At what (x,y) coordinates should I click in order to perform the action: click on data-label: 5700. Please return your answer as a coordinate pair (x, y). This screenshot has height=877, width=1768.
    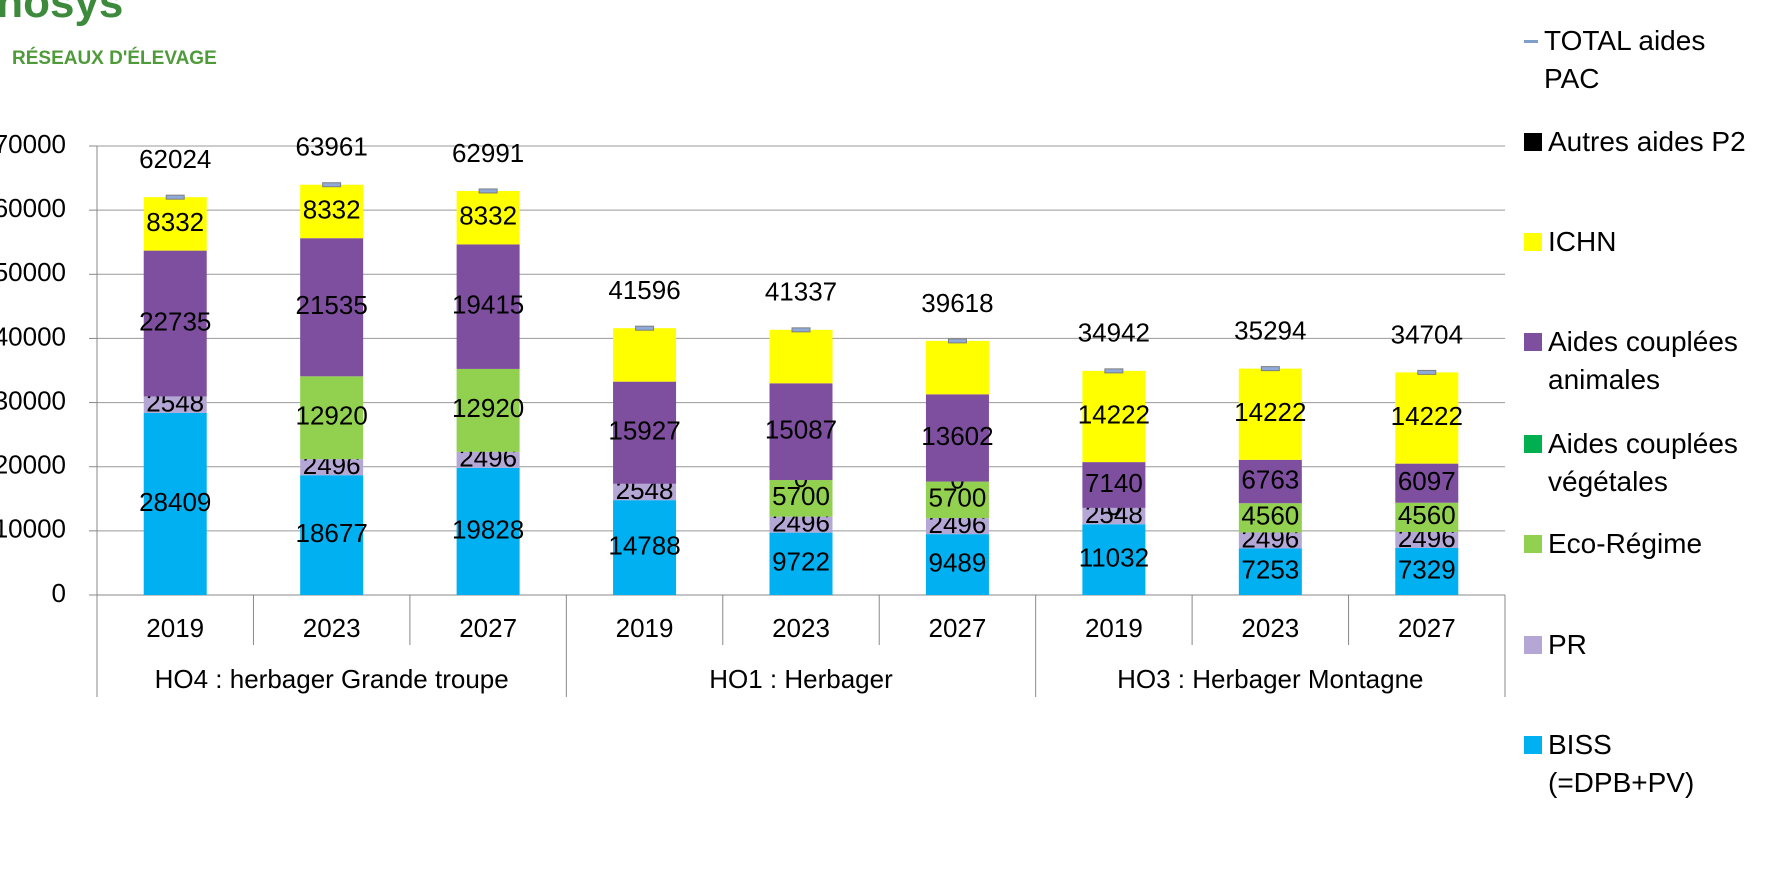
    Looking at the image, I should click on (801, 496).